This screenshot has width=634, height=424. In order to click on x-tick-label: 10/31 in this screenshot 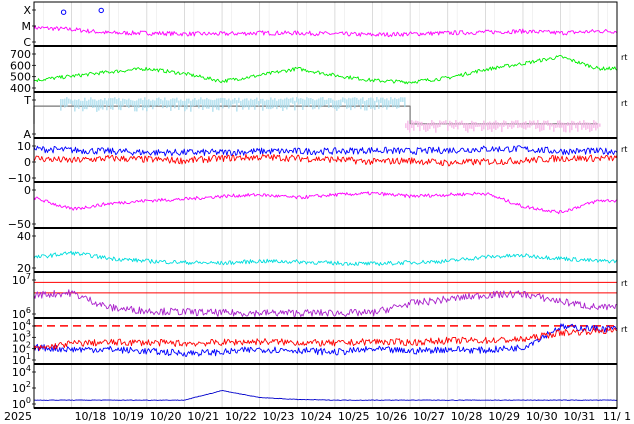, I will do `click(580, 416)`.